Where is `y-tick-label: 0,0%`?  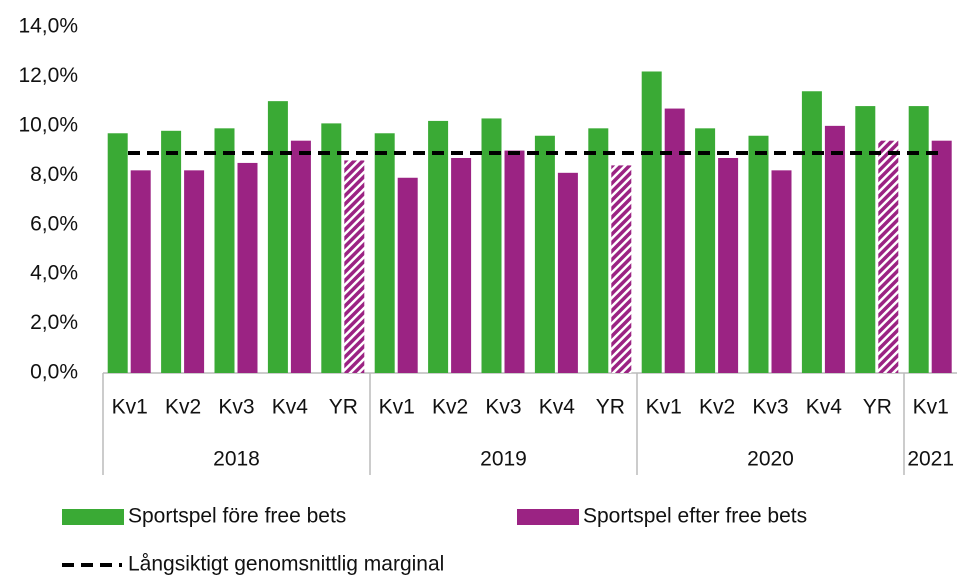
y-tick-label: 0,0% is located at coordinates (54, 372).